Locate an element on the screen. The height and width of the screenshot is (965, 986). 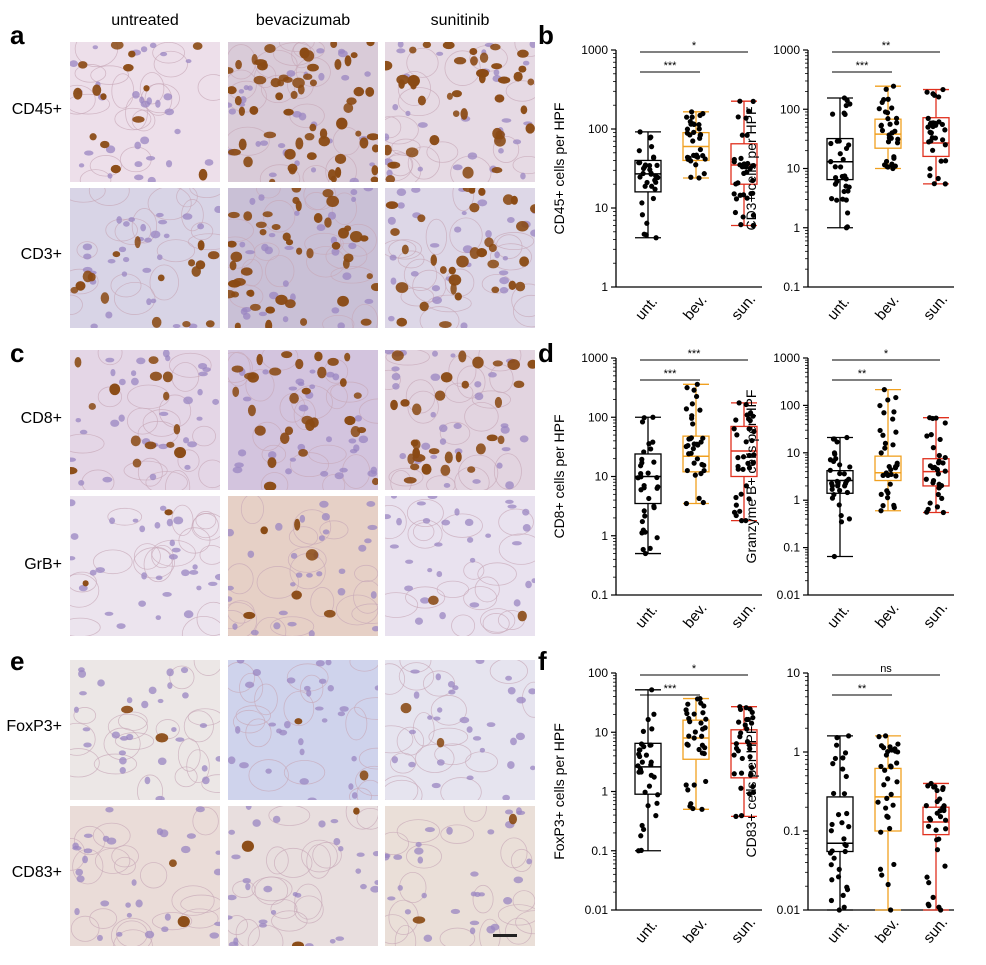
chart-3-y-tick-label: 10 is located at coordinates (794, 453).